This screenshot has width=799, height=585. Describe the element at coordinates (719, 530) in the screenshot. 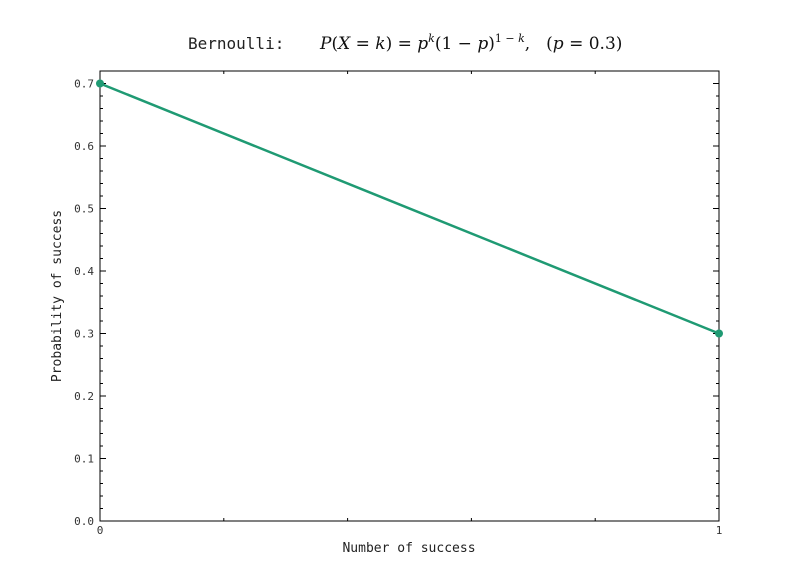

I see `x-tick-label: 1` at that location.